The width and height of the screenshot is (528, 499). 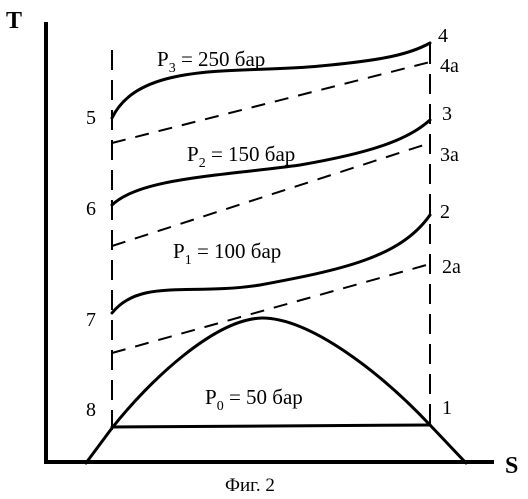 What do you see at coordinates (449, 66) in the screenshot?
I see `point-4a-label: 4a` at bounding box center [449, 66].